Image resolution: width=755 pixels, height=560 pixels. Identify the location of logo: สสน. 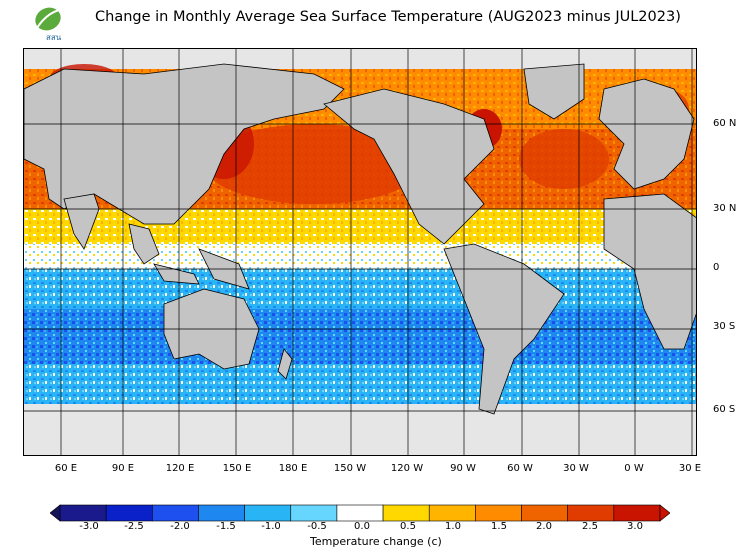
(48, 23).